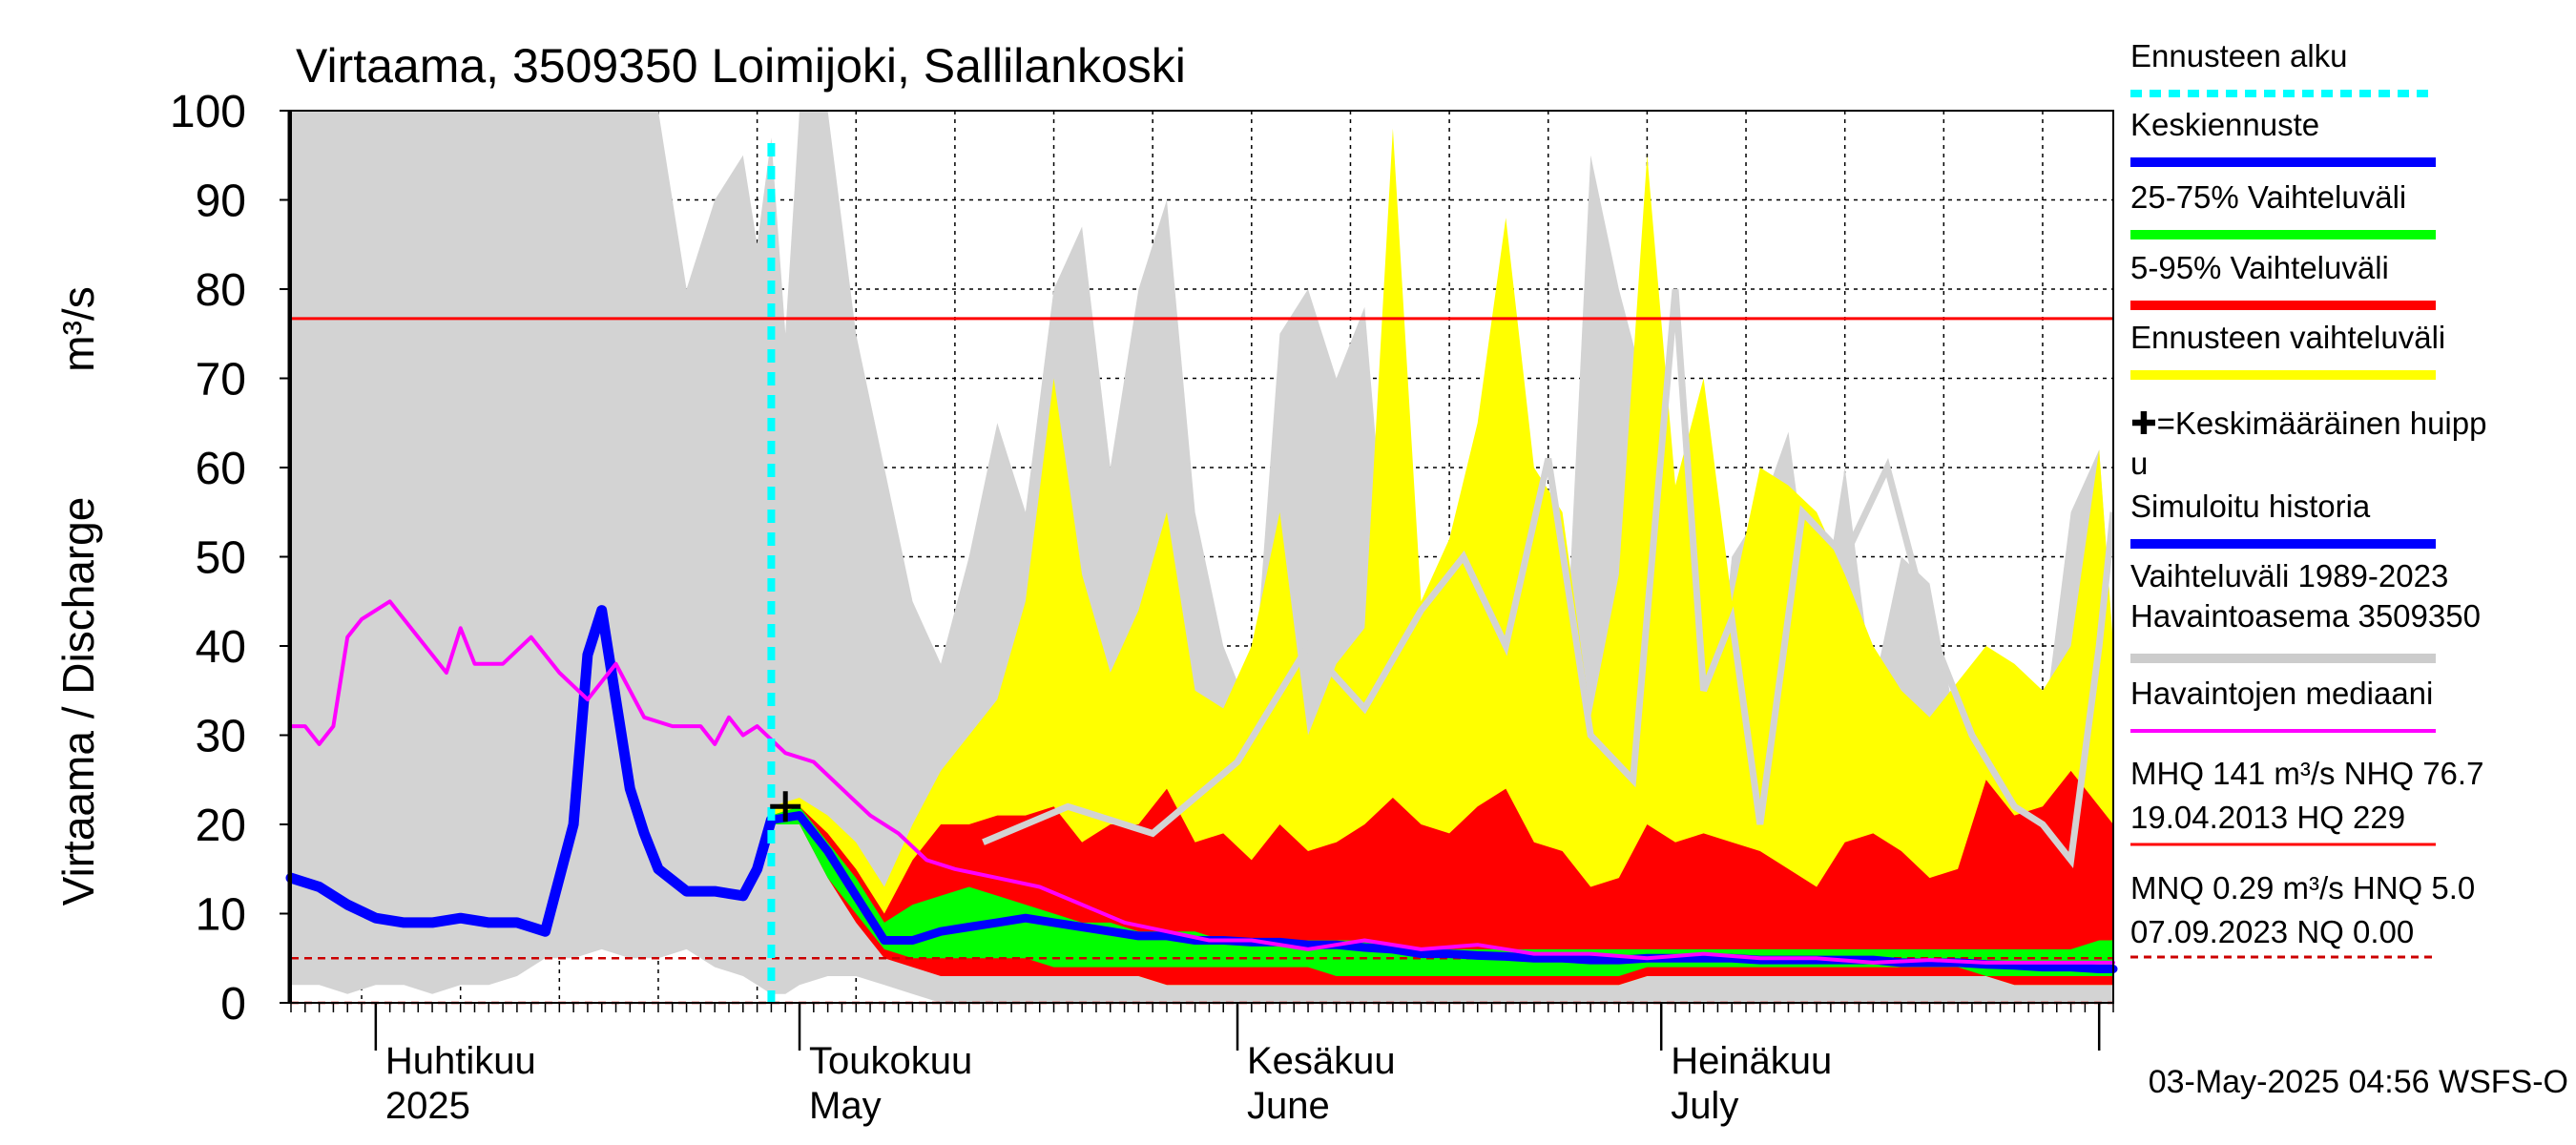 The height and width of the screenshot is (1145, 2576). I want to click on y-axis-label: Virtaama / Discharge, so click(78, 702).